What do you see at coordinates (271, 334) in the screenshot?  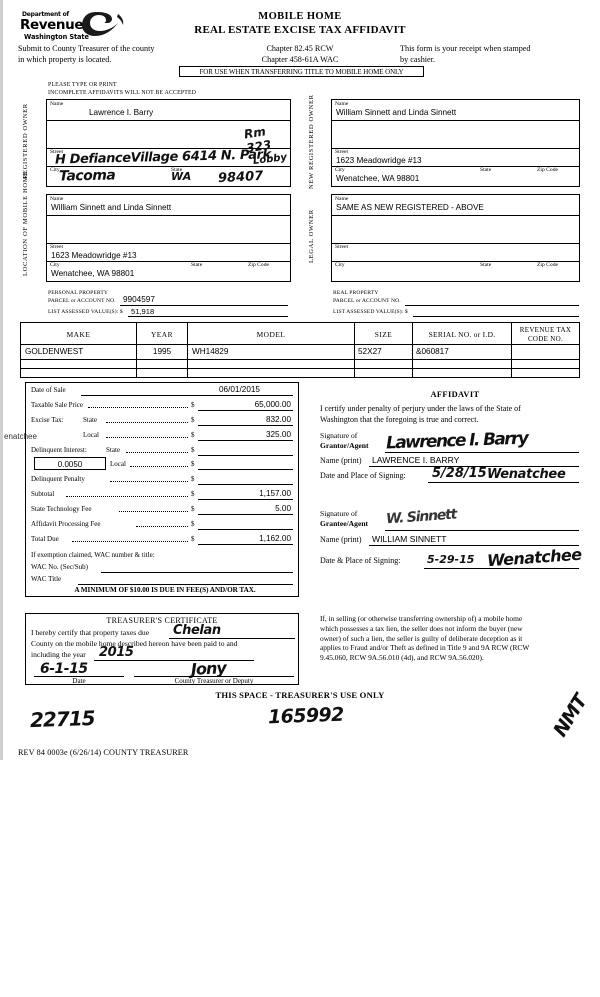 I see `th-model: MODEL` at bounding box center [271, 334].